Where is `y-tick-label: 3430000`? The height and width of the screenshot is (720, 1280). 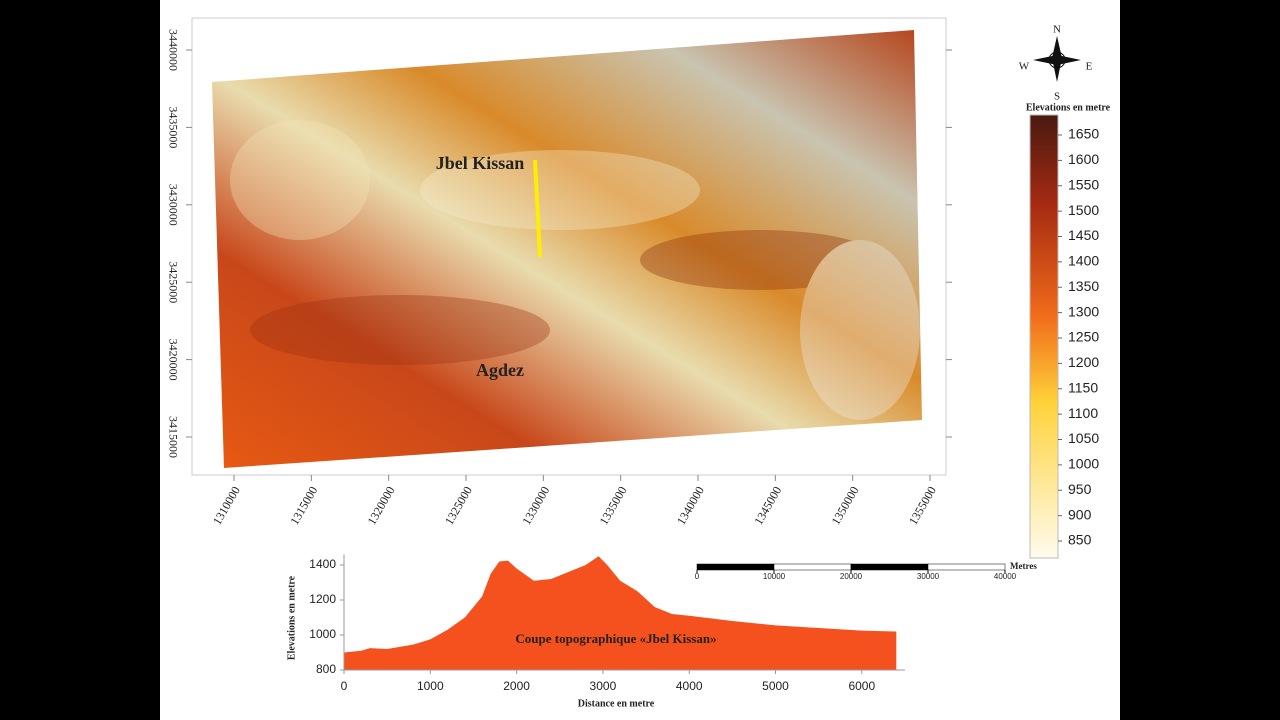
y-tick-label: 3430000 is located at coordinates (173, 205).